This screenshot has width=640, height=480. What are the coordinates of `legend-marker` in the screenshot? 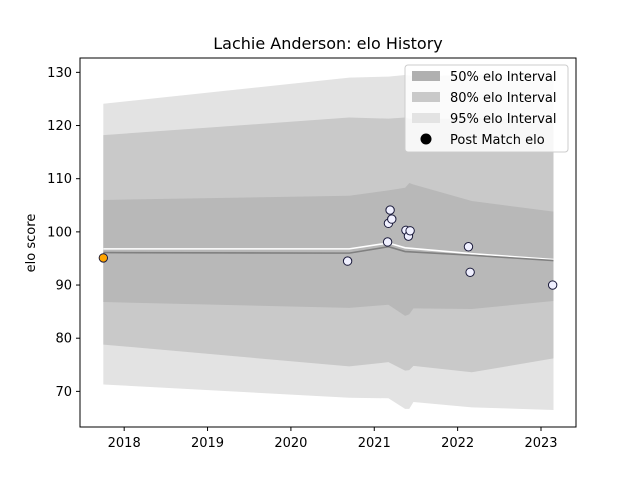 It's located at (426, 139).